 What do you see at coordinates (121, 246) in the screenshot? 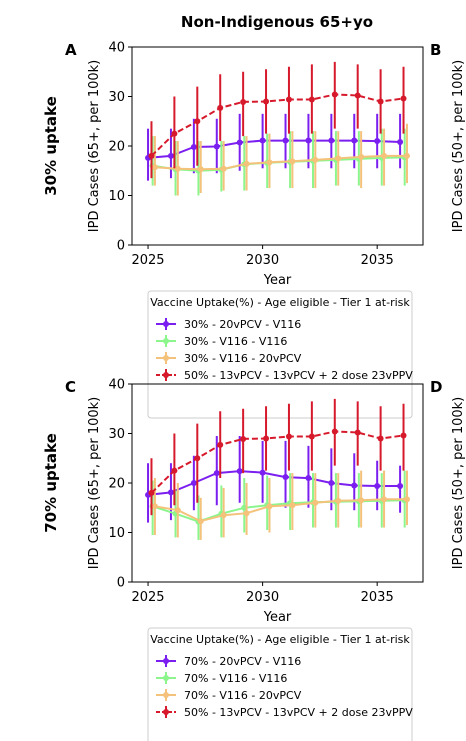
I see `y-tick-label: 0` at bounding box center [121, 246].